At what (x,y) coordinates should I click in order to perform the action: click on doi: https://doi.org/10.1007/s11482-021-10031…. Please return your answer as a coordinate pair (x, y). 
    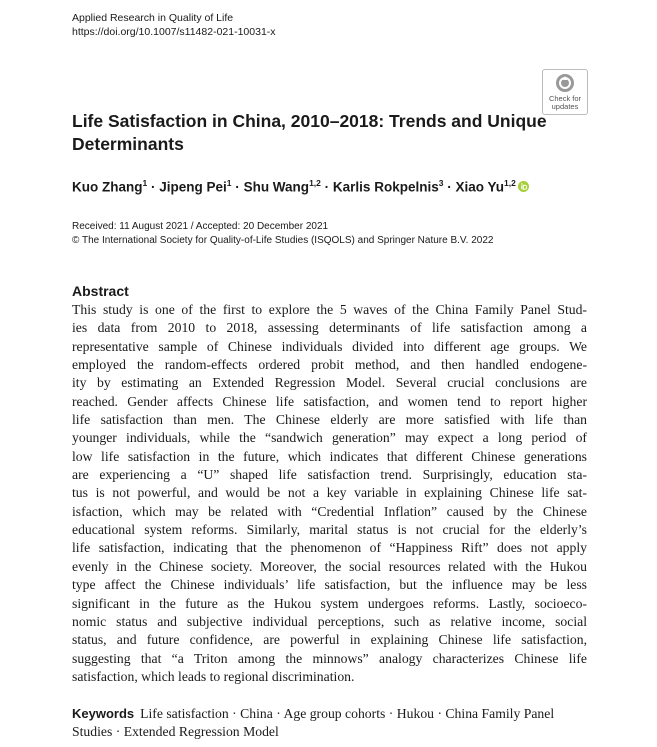
    Looking at the image, I should click on (174, 32).